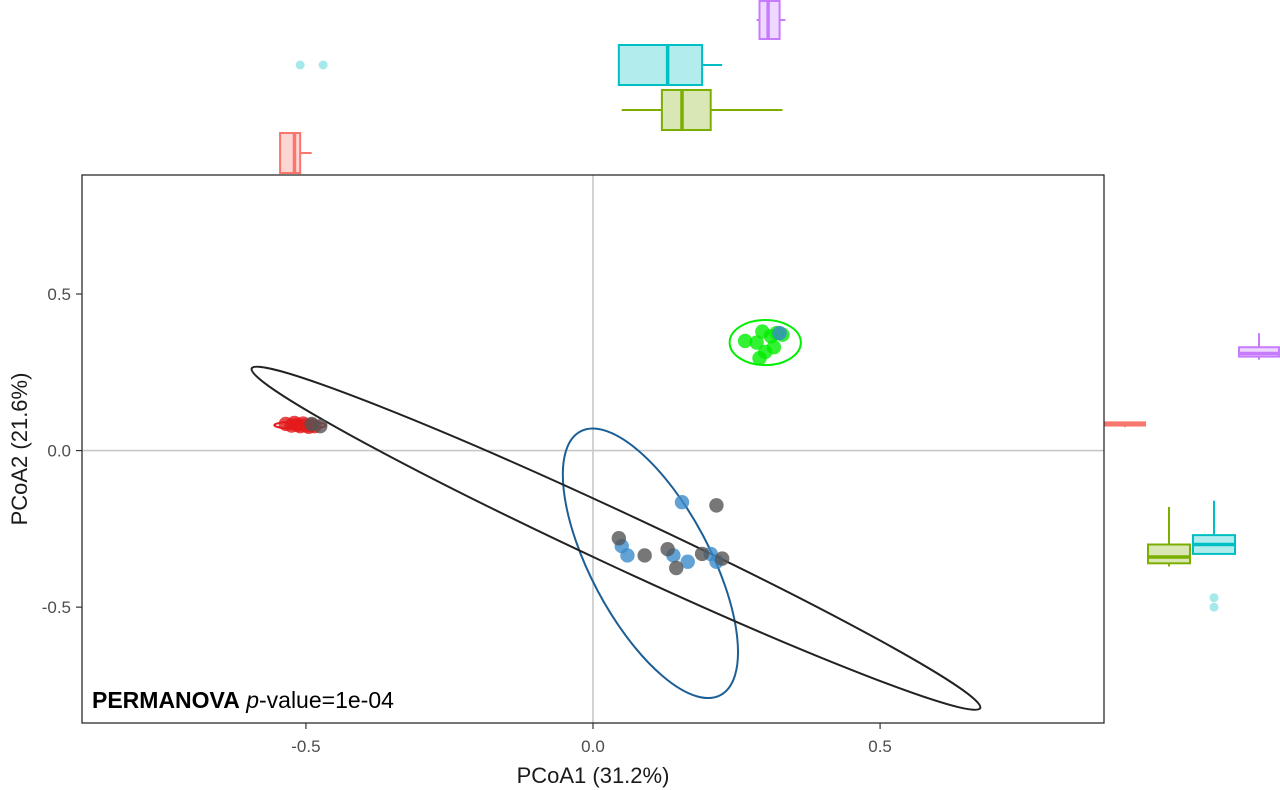 Image resolution: width=1280 pixels, height=790 pixels. Describe the element at coordinates (59, 294) in the screenshot. I see `y-tick-label: 0.5` at that location.